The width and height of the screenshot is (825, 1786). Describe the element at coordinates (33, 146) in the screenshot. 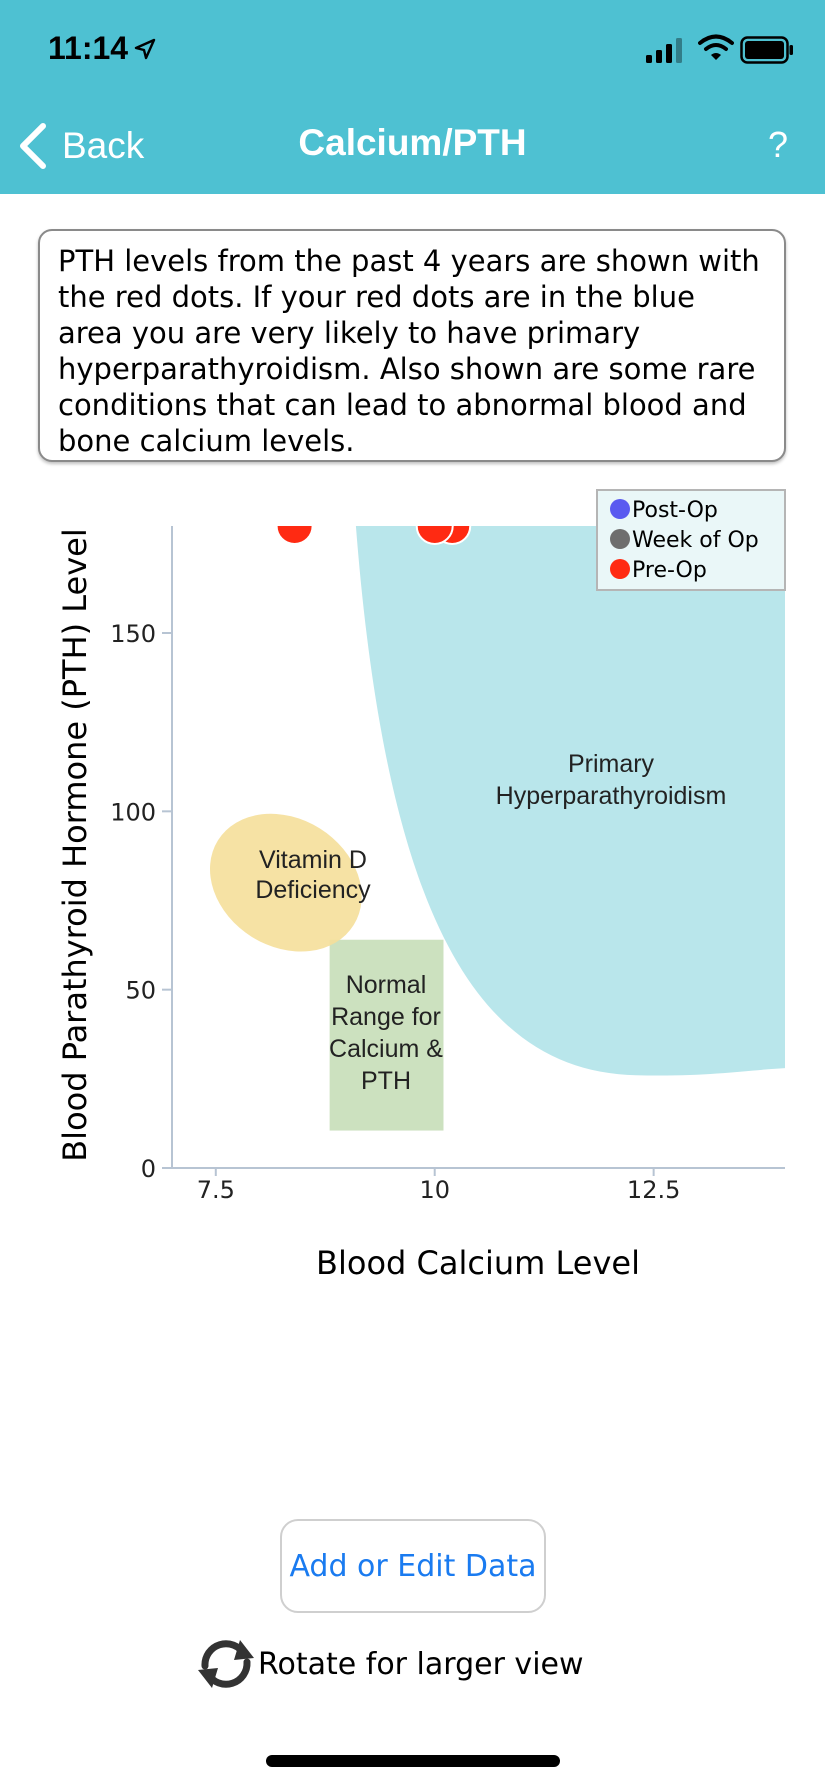

I see `chevron-left-icon` at that location.